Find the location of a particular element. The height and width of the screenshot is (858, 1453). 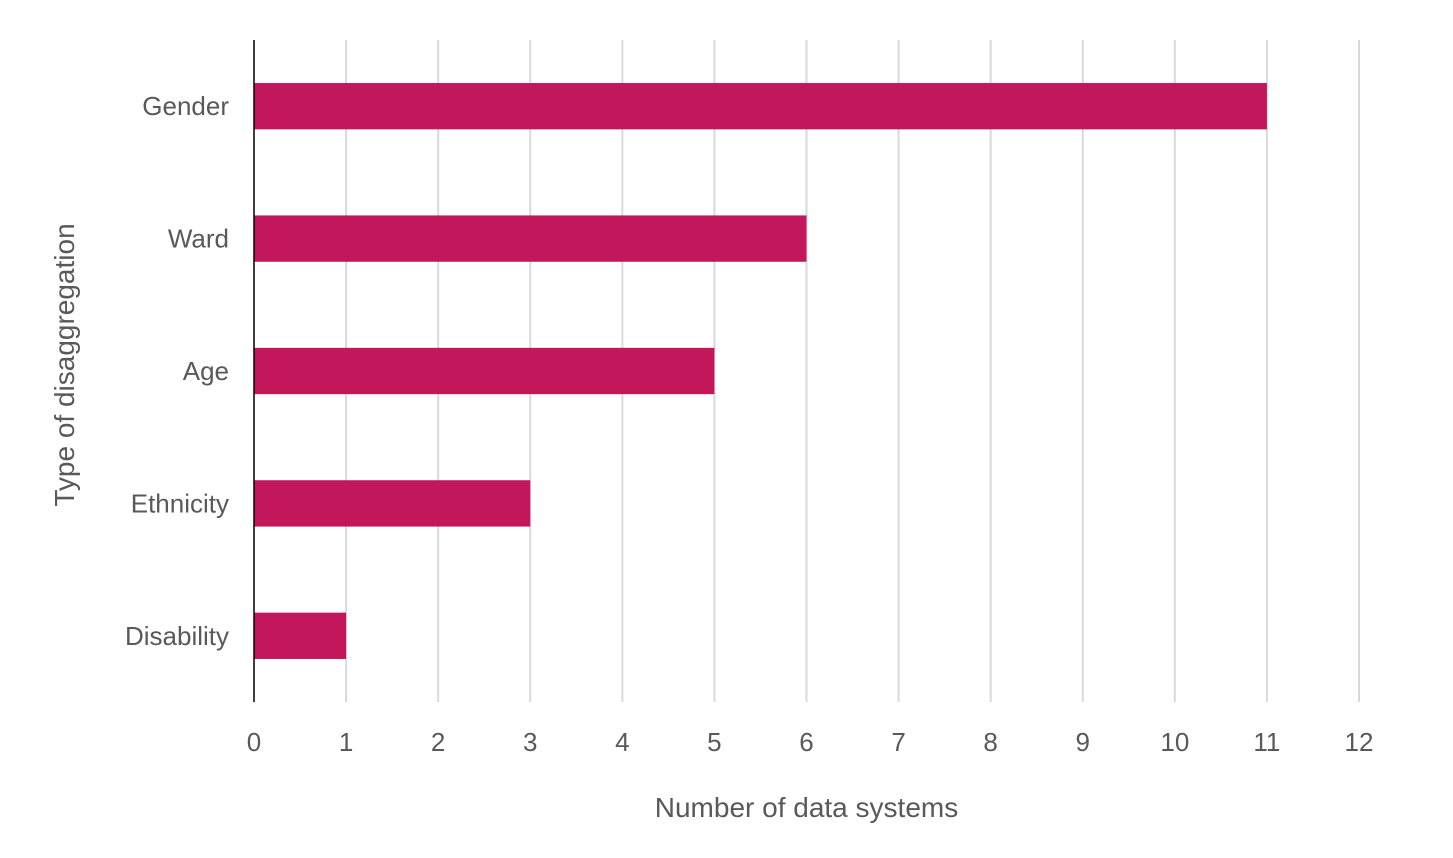

bar-ethnicity is located at coordinates (392, 503).